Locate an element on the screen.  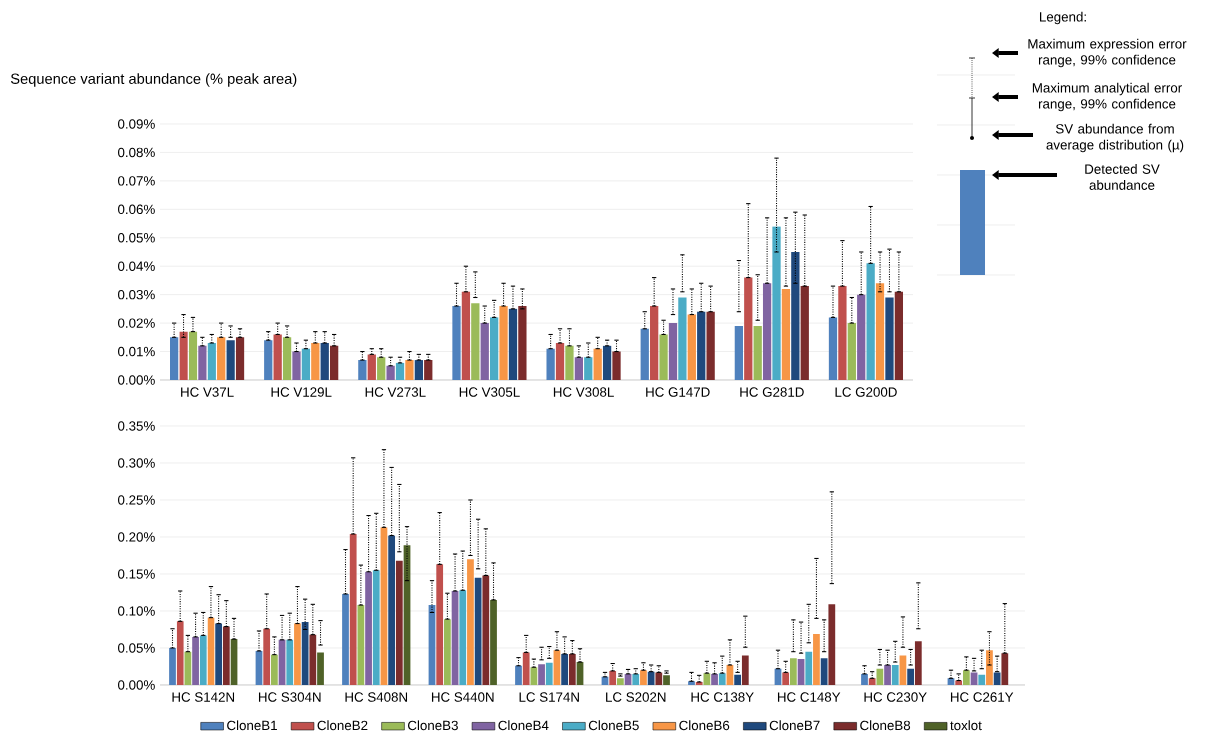
y-tick-label: 0.08% is located at coordinates (136, 152).